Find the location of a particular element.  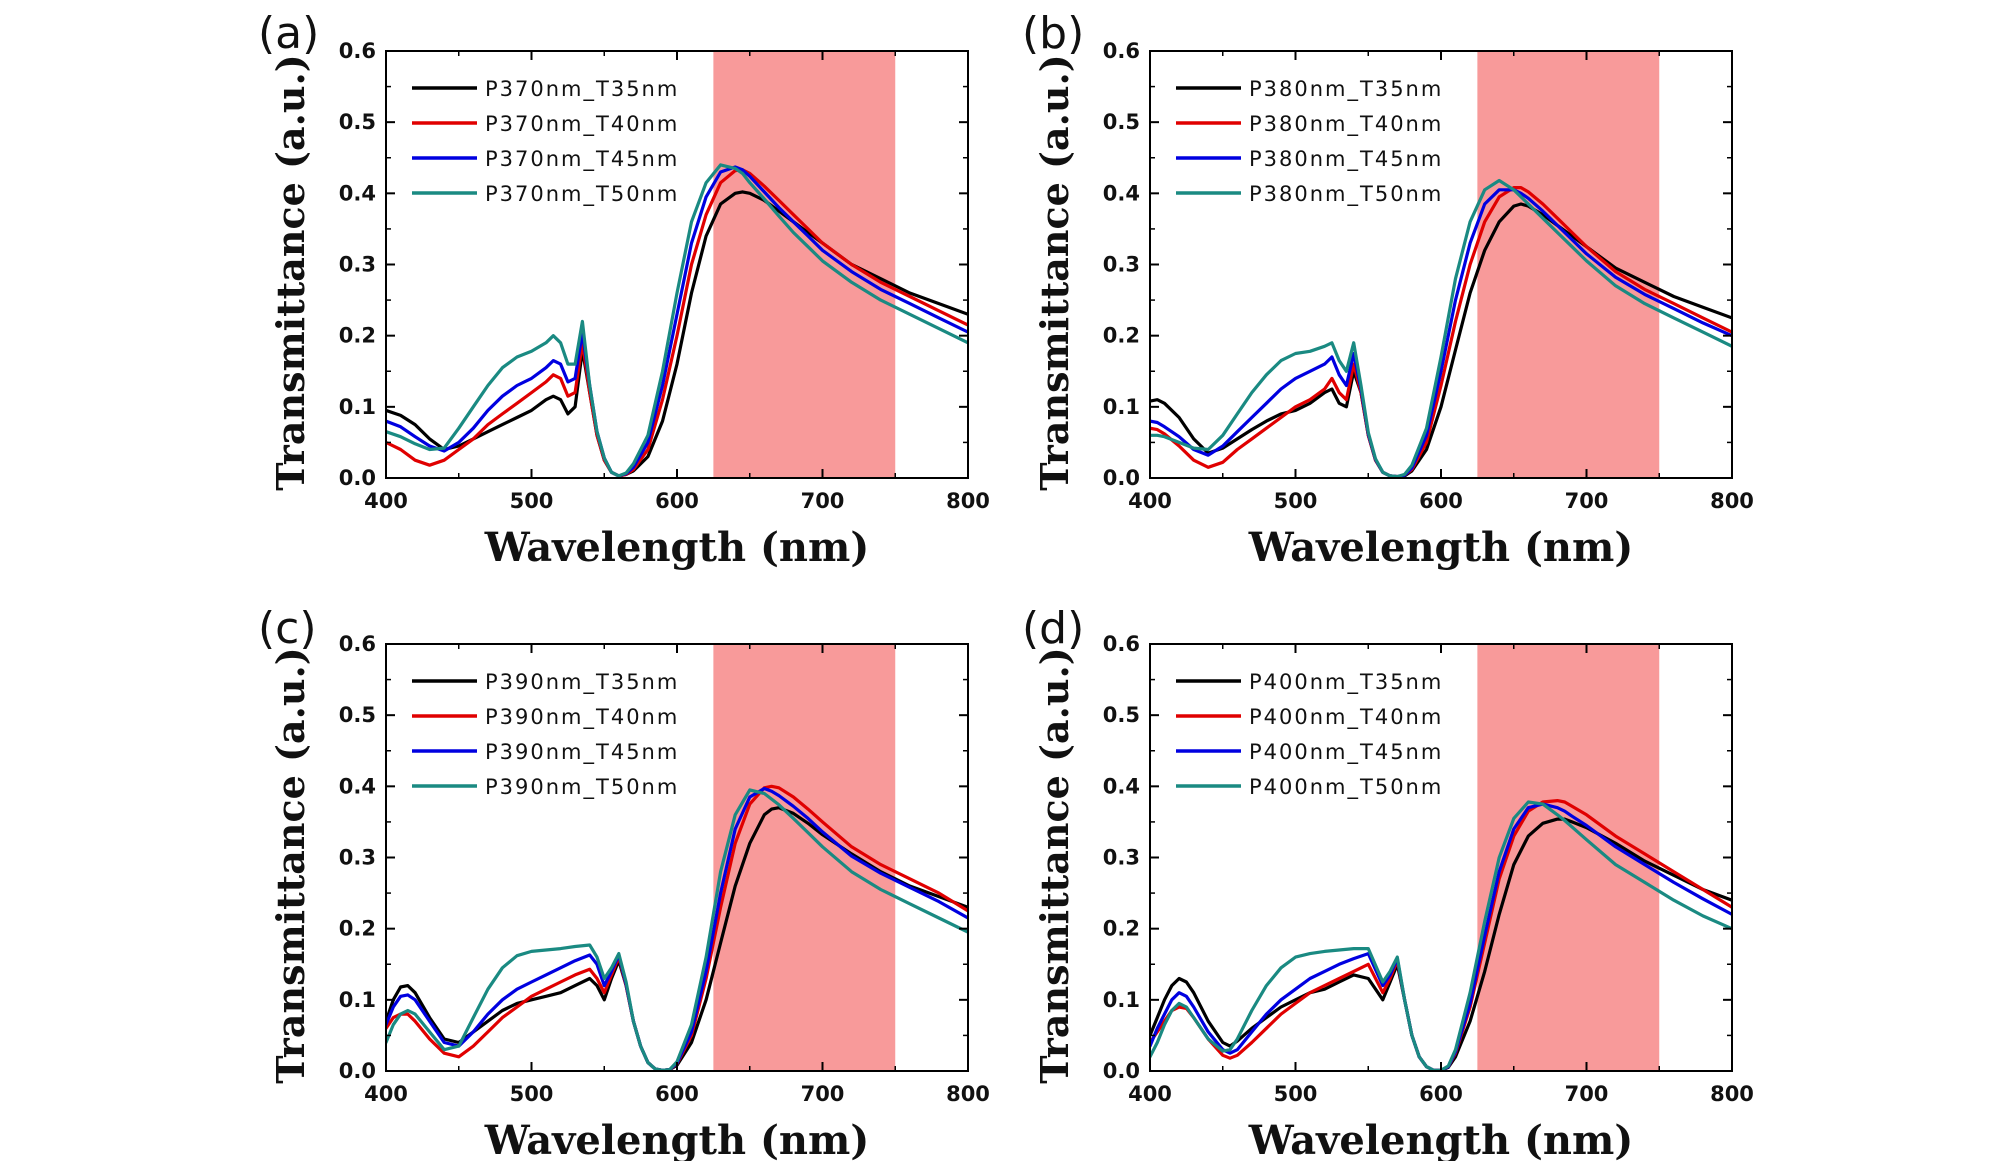

legend-label-3: P400nm_T50nm is located at coordinates (1346, 787).